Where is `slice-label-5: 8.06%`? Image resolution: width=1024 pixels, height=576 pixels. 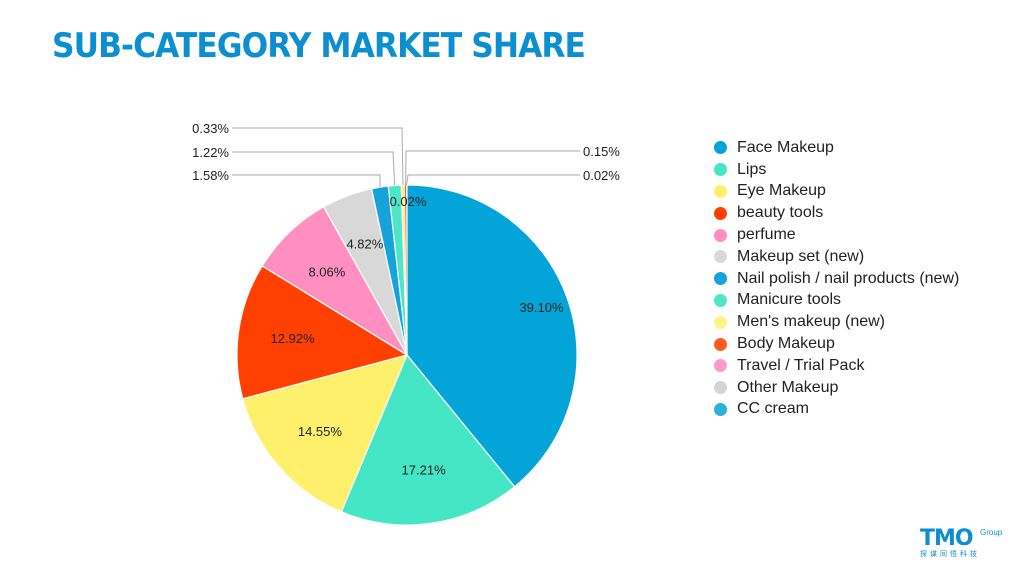
slice-label-5: 8.06% is located at coordinates (326, 272).